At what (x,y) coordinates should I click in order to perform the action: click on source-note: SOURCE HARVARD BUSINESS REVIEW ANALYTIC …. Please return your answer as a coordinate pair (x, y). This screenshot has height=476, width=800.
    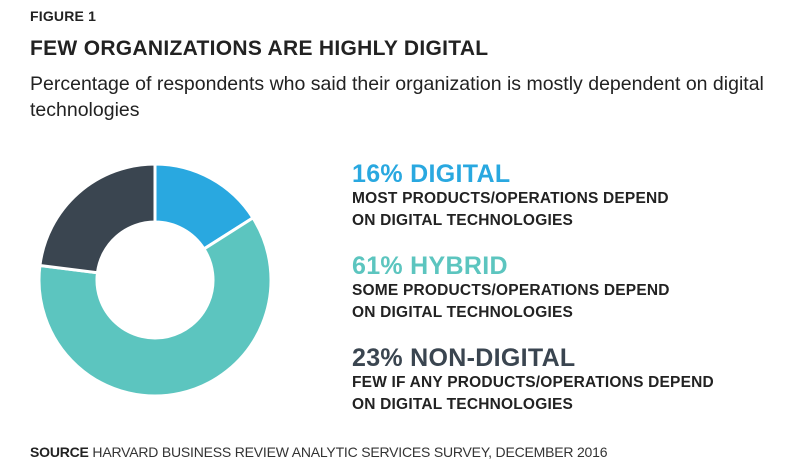
    Looking at the image, I should click on (319, 452).